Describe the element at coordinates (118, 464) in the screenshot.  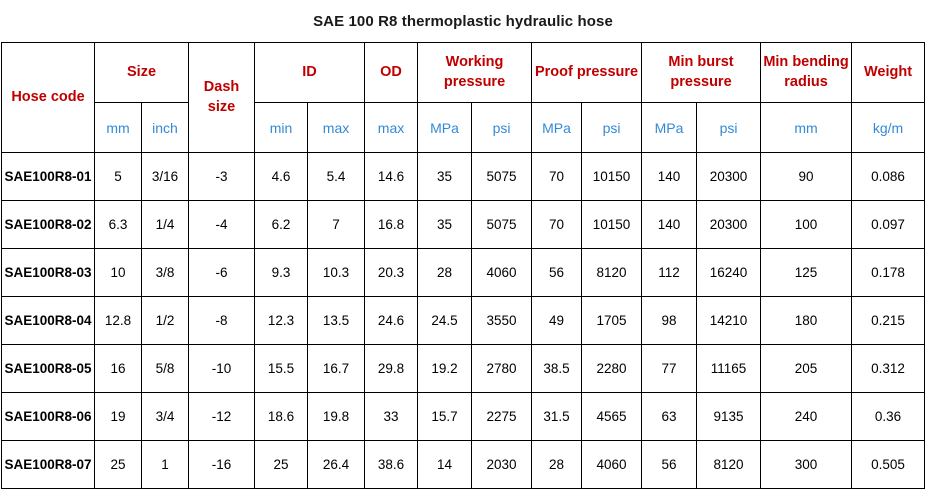
I see `cell-size-mm: 25` at that location.